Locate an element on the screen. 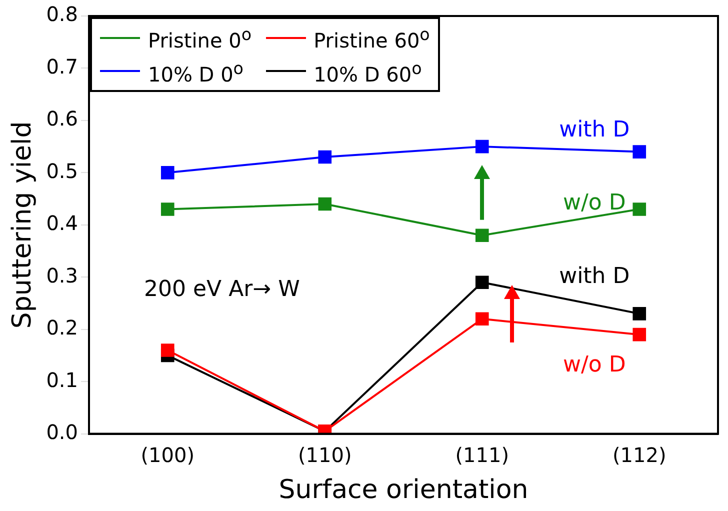 The height and width of the screenshot is (511, 728). x-axis-title: Surface orientation is located at coordinates (403, 490).